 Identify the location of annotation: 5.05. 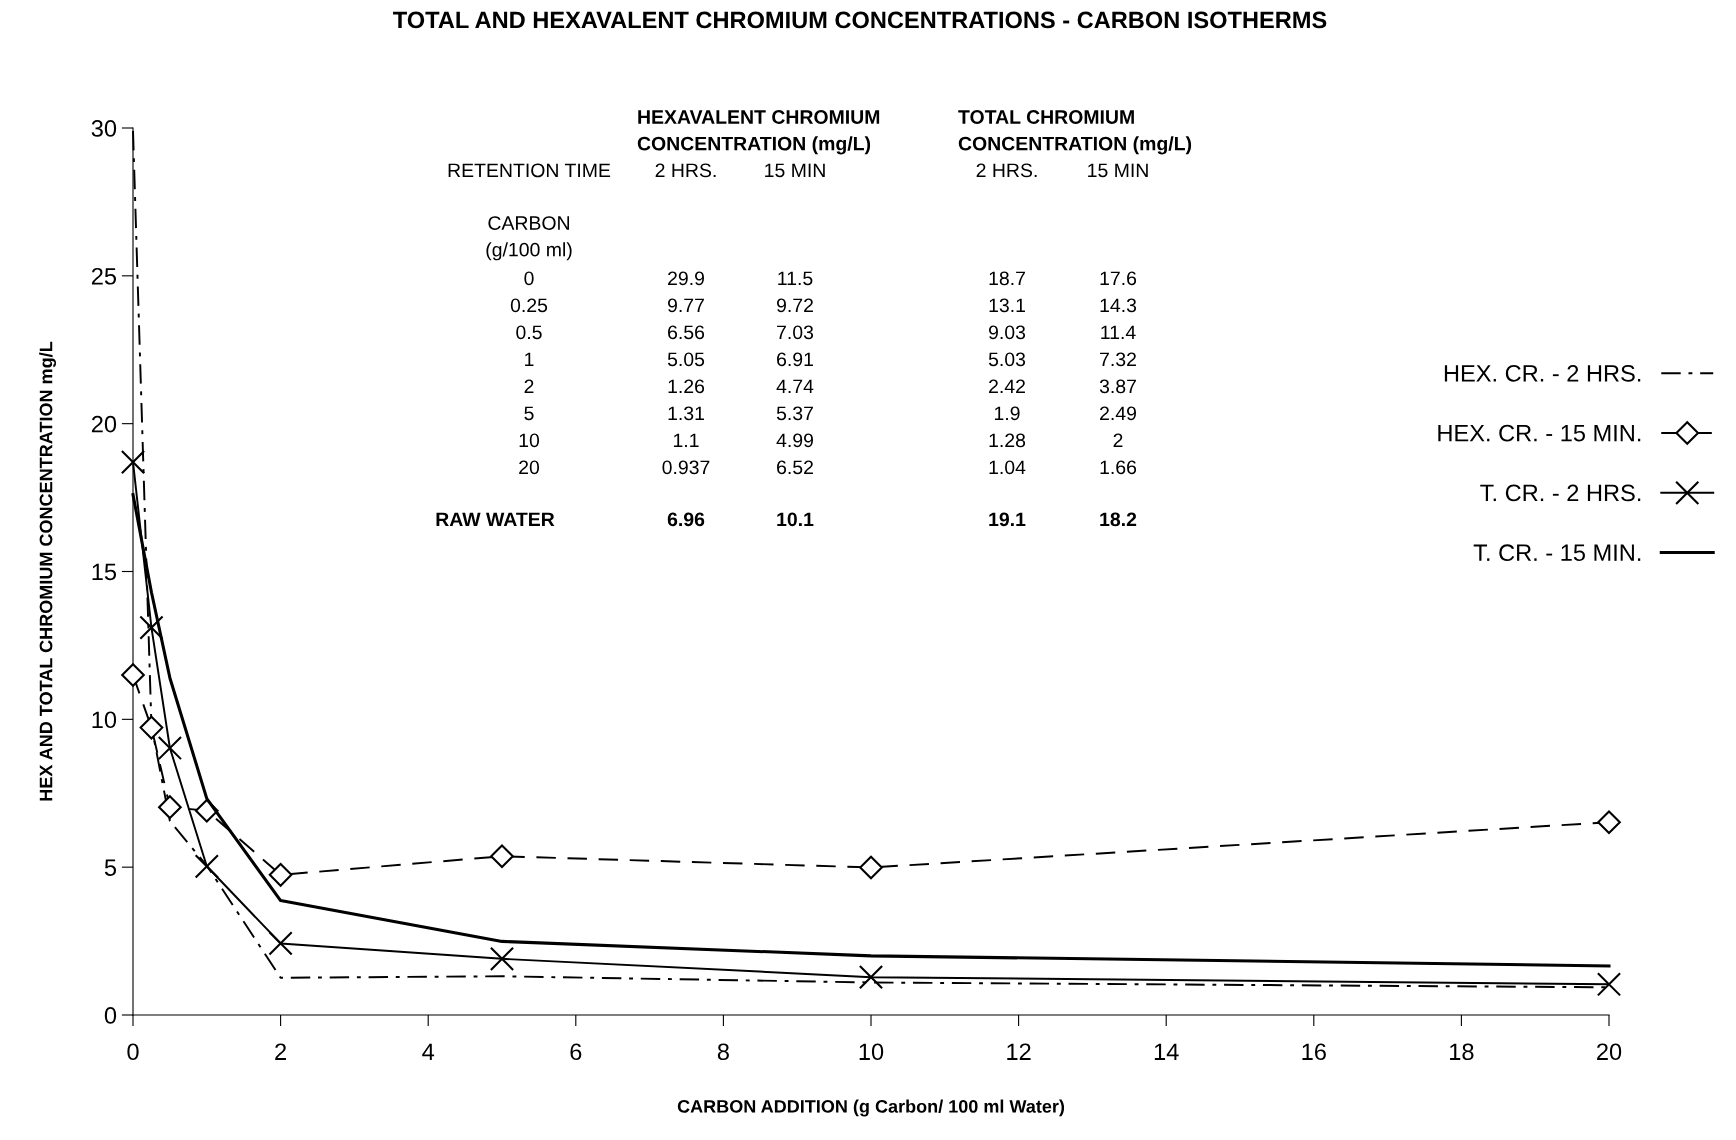
(686, 359).